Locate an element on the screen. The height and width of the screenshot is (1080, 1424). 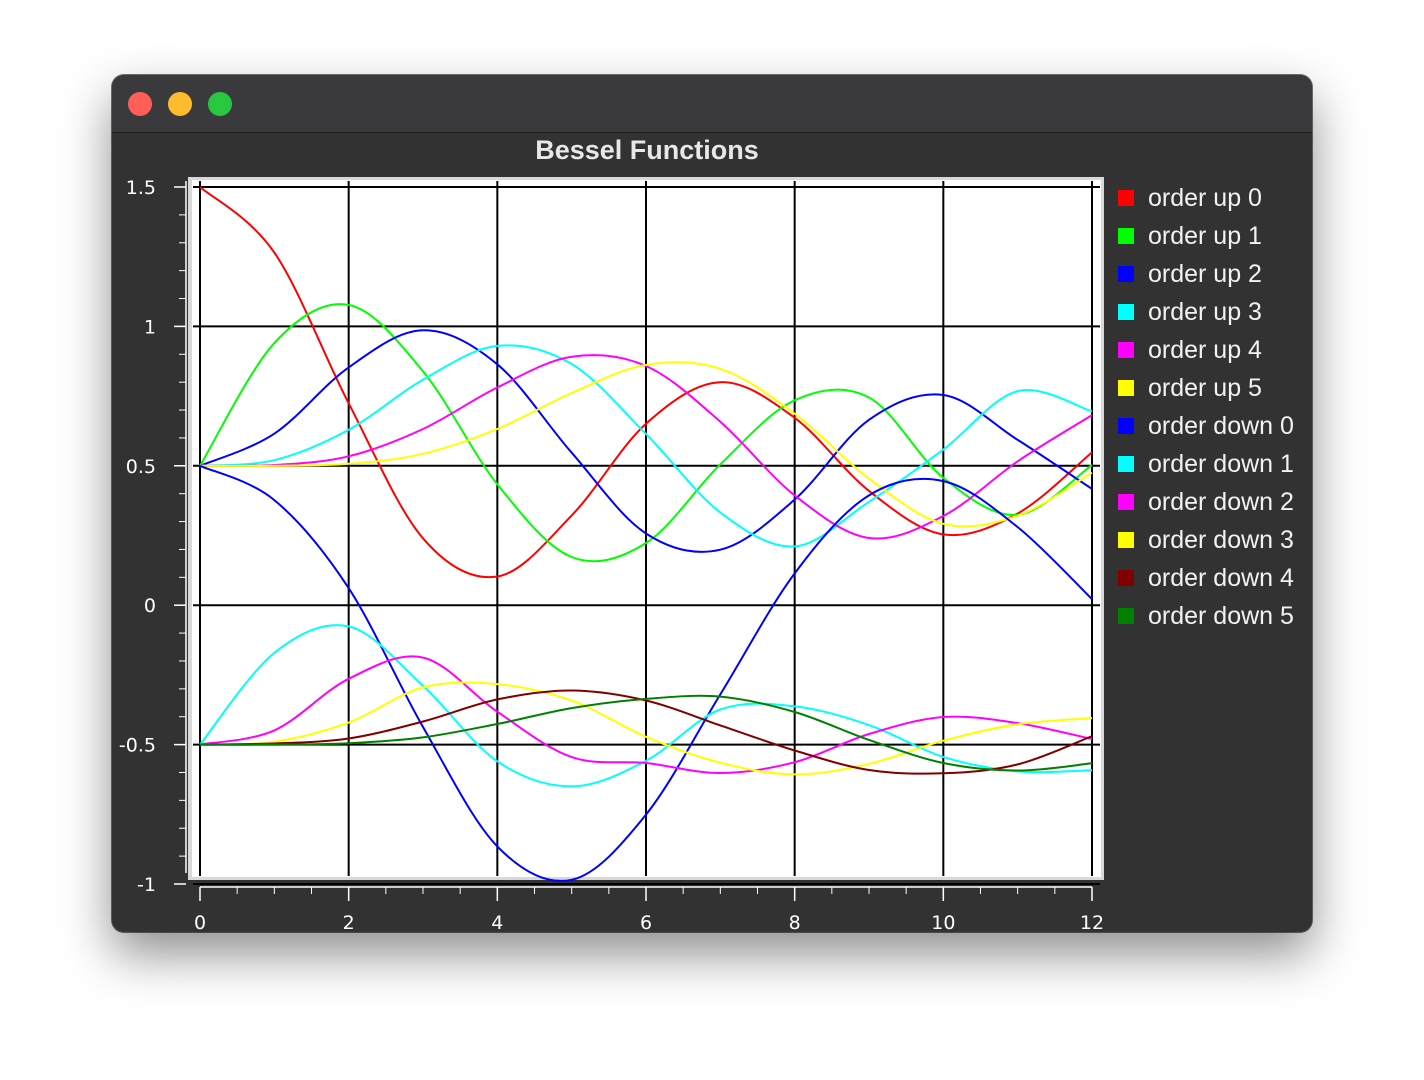
legend-label: order up 3 is located at coordinates (1205, 311).